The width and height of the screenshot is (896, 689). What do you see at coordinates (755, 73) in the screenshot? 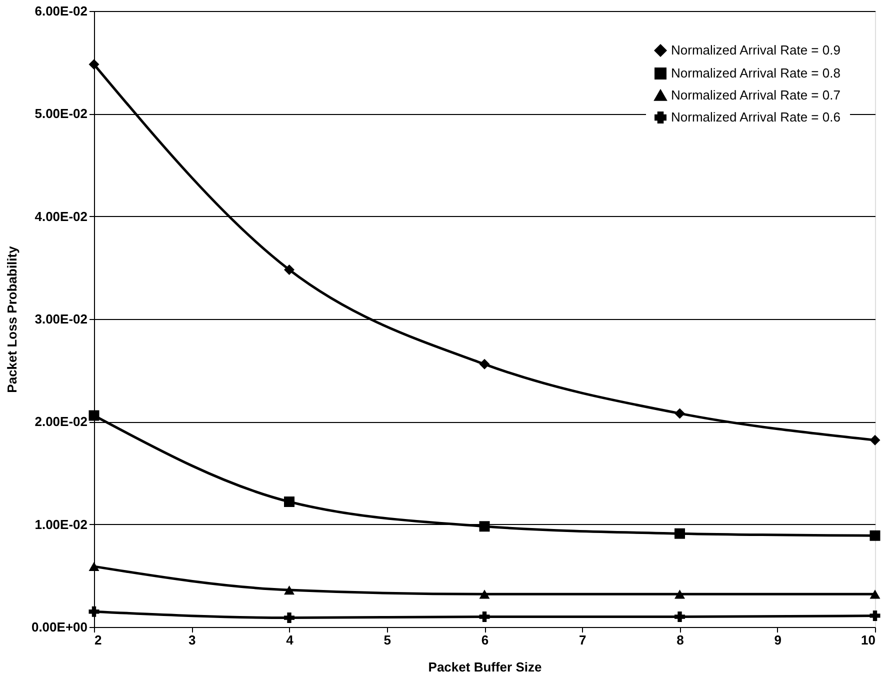
I see `legend-label: Normalized Arrival Rate = 0.8` at bounding box center [755, 73].